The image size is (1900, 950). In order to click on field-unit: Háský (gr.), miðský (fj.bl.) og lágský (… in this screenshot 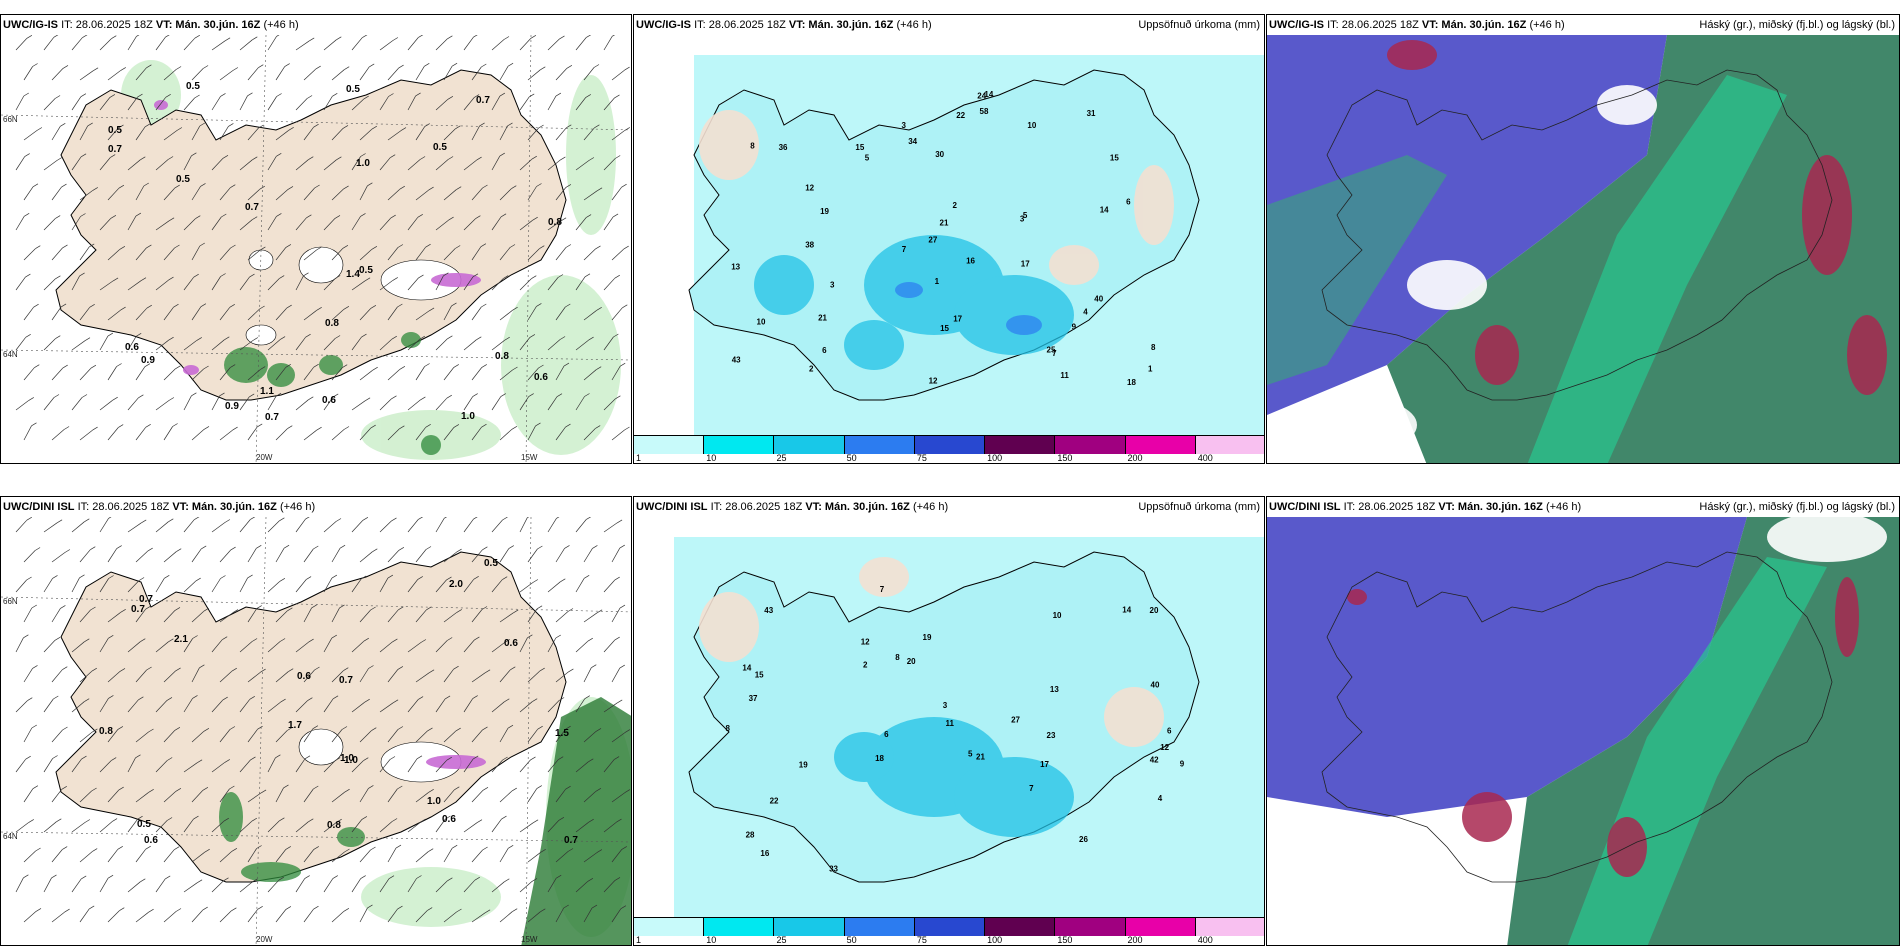, I will do `click(1797, 25)`.